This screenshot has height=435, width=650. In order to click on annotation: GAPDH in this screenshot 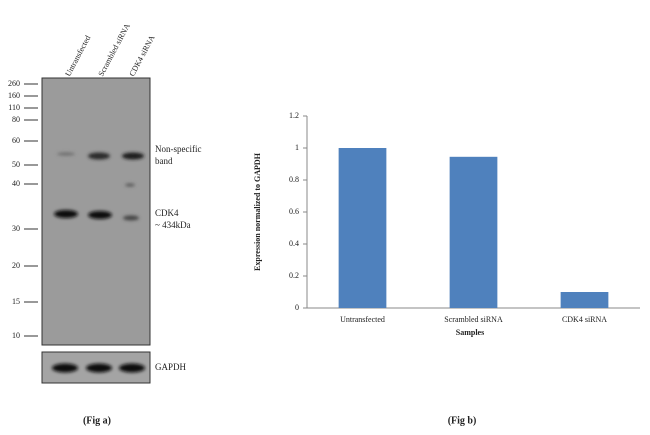, I will do `click(171, 367)`.